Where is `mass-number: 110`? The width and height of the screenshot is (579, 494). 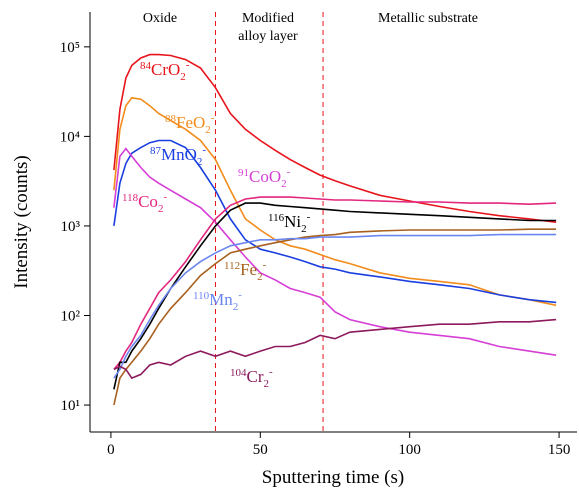 mass-number: 110 is located at coordinates (201, 296).